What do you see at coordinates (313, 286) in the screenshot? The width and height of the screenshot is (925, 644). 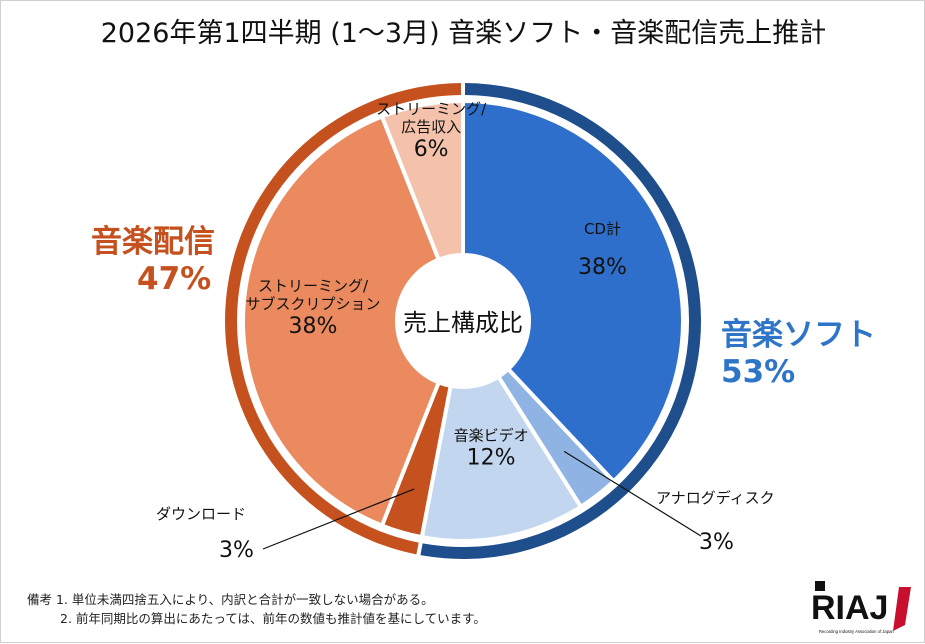 I see `slice-label-4-line-0: ストリーミング/` at bounding box center [313, 286].